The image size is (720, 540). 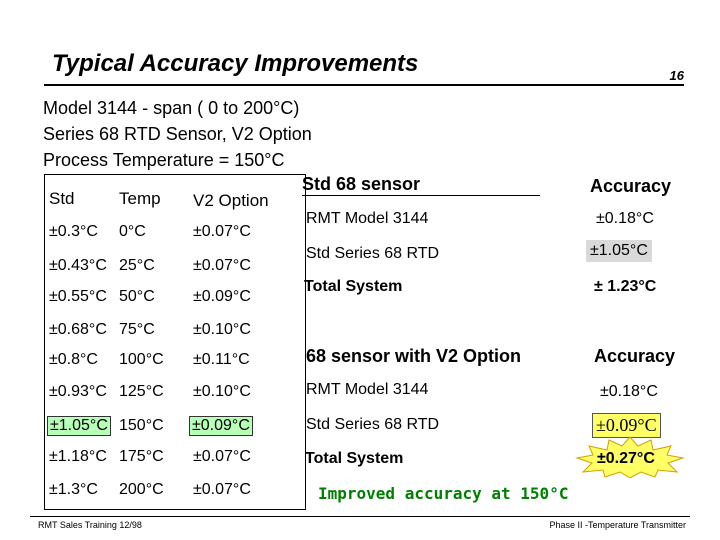 I want to click on table-cell-v2: ±0.11°C, so click(x=221, y=359).